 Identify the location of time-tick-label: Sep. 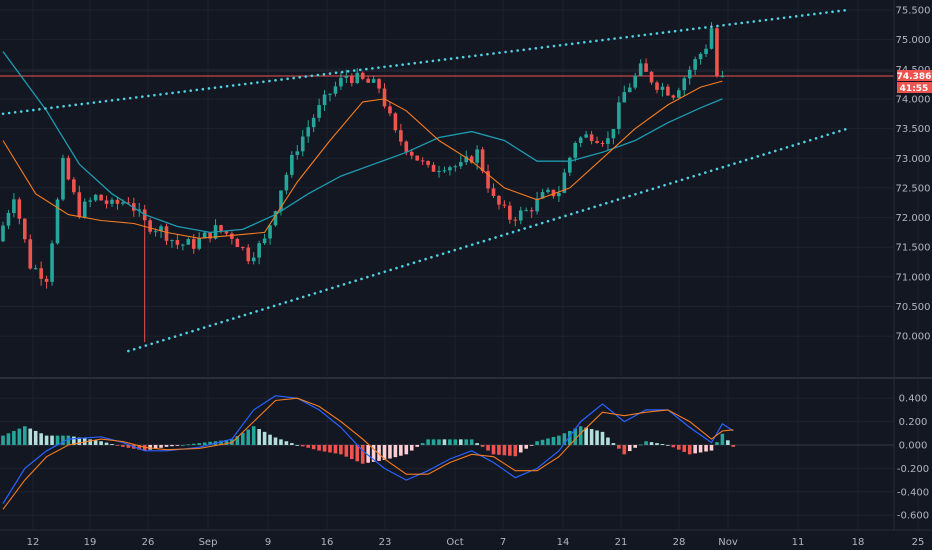
(208, 542).